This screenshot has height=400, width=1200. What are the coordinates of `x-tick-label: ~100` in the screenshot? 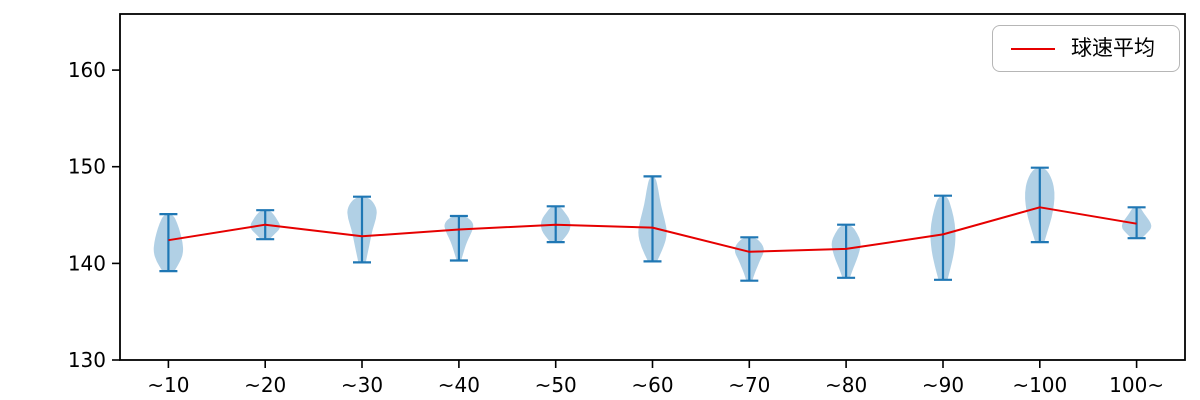 It's located at (1039, 385).